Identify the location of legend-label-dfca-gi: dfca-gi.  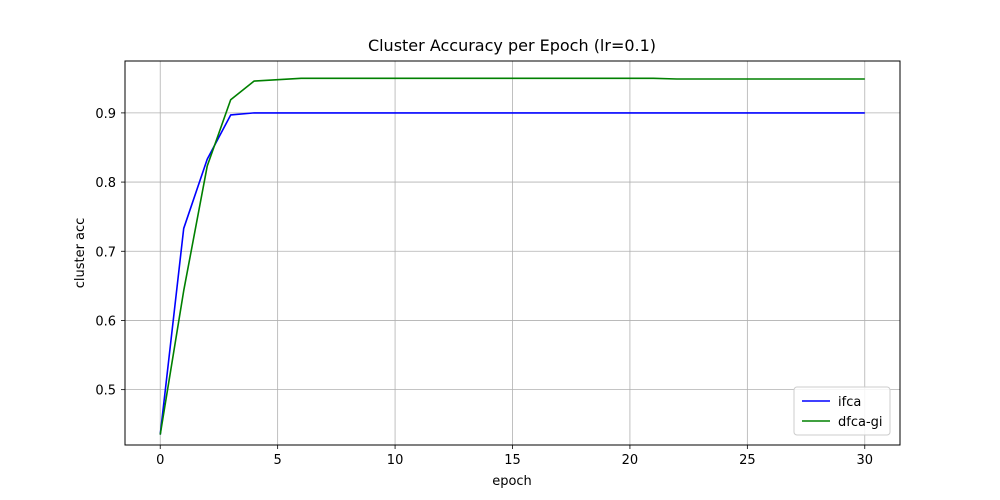
(860, 422).